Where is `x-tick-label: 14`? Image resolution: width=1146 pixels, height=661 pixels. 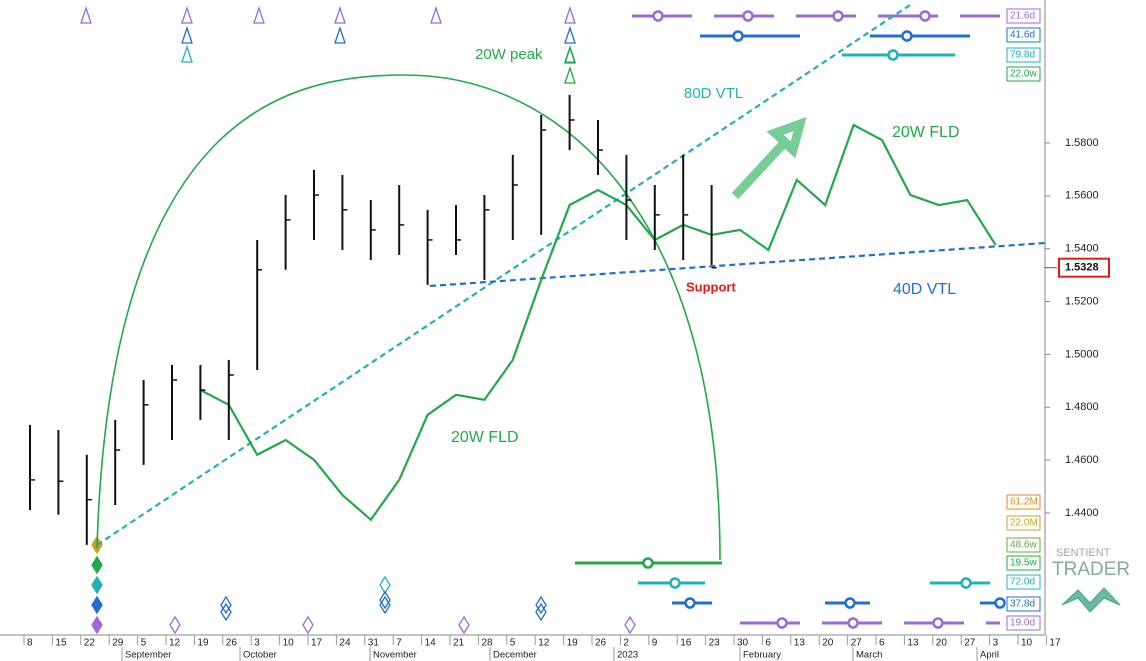
x-tick-label: 14 is located at coordinates (431, 643).